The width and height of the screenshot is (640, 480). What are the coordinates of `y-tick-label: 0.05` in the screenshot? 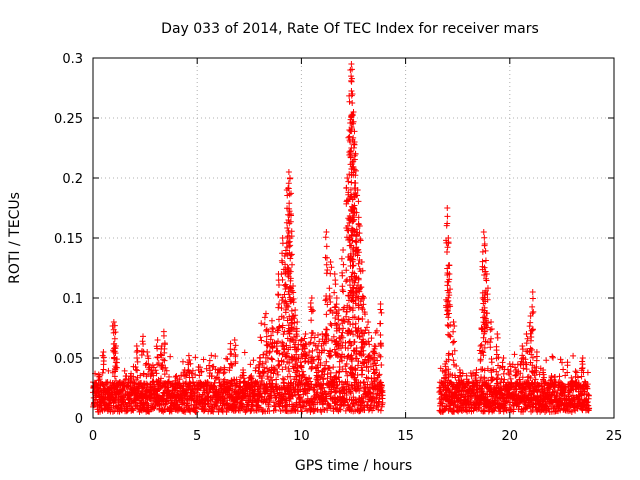 It's located at (68, 359).